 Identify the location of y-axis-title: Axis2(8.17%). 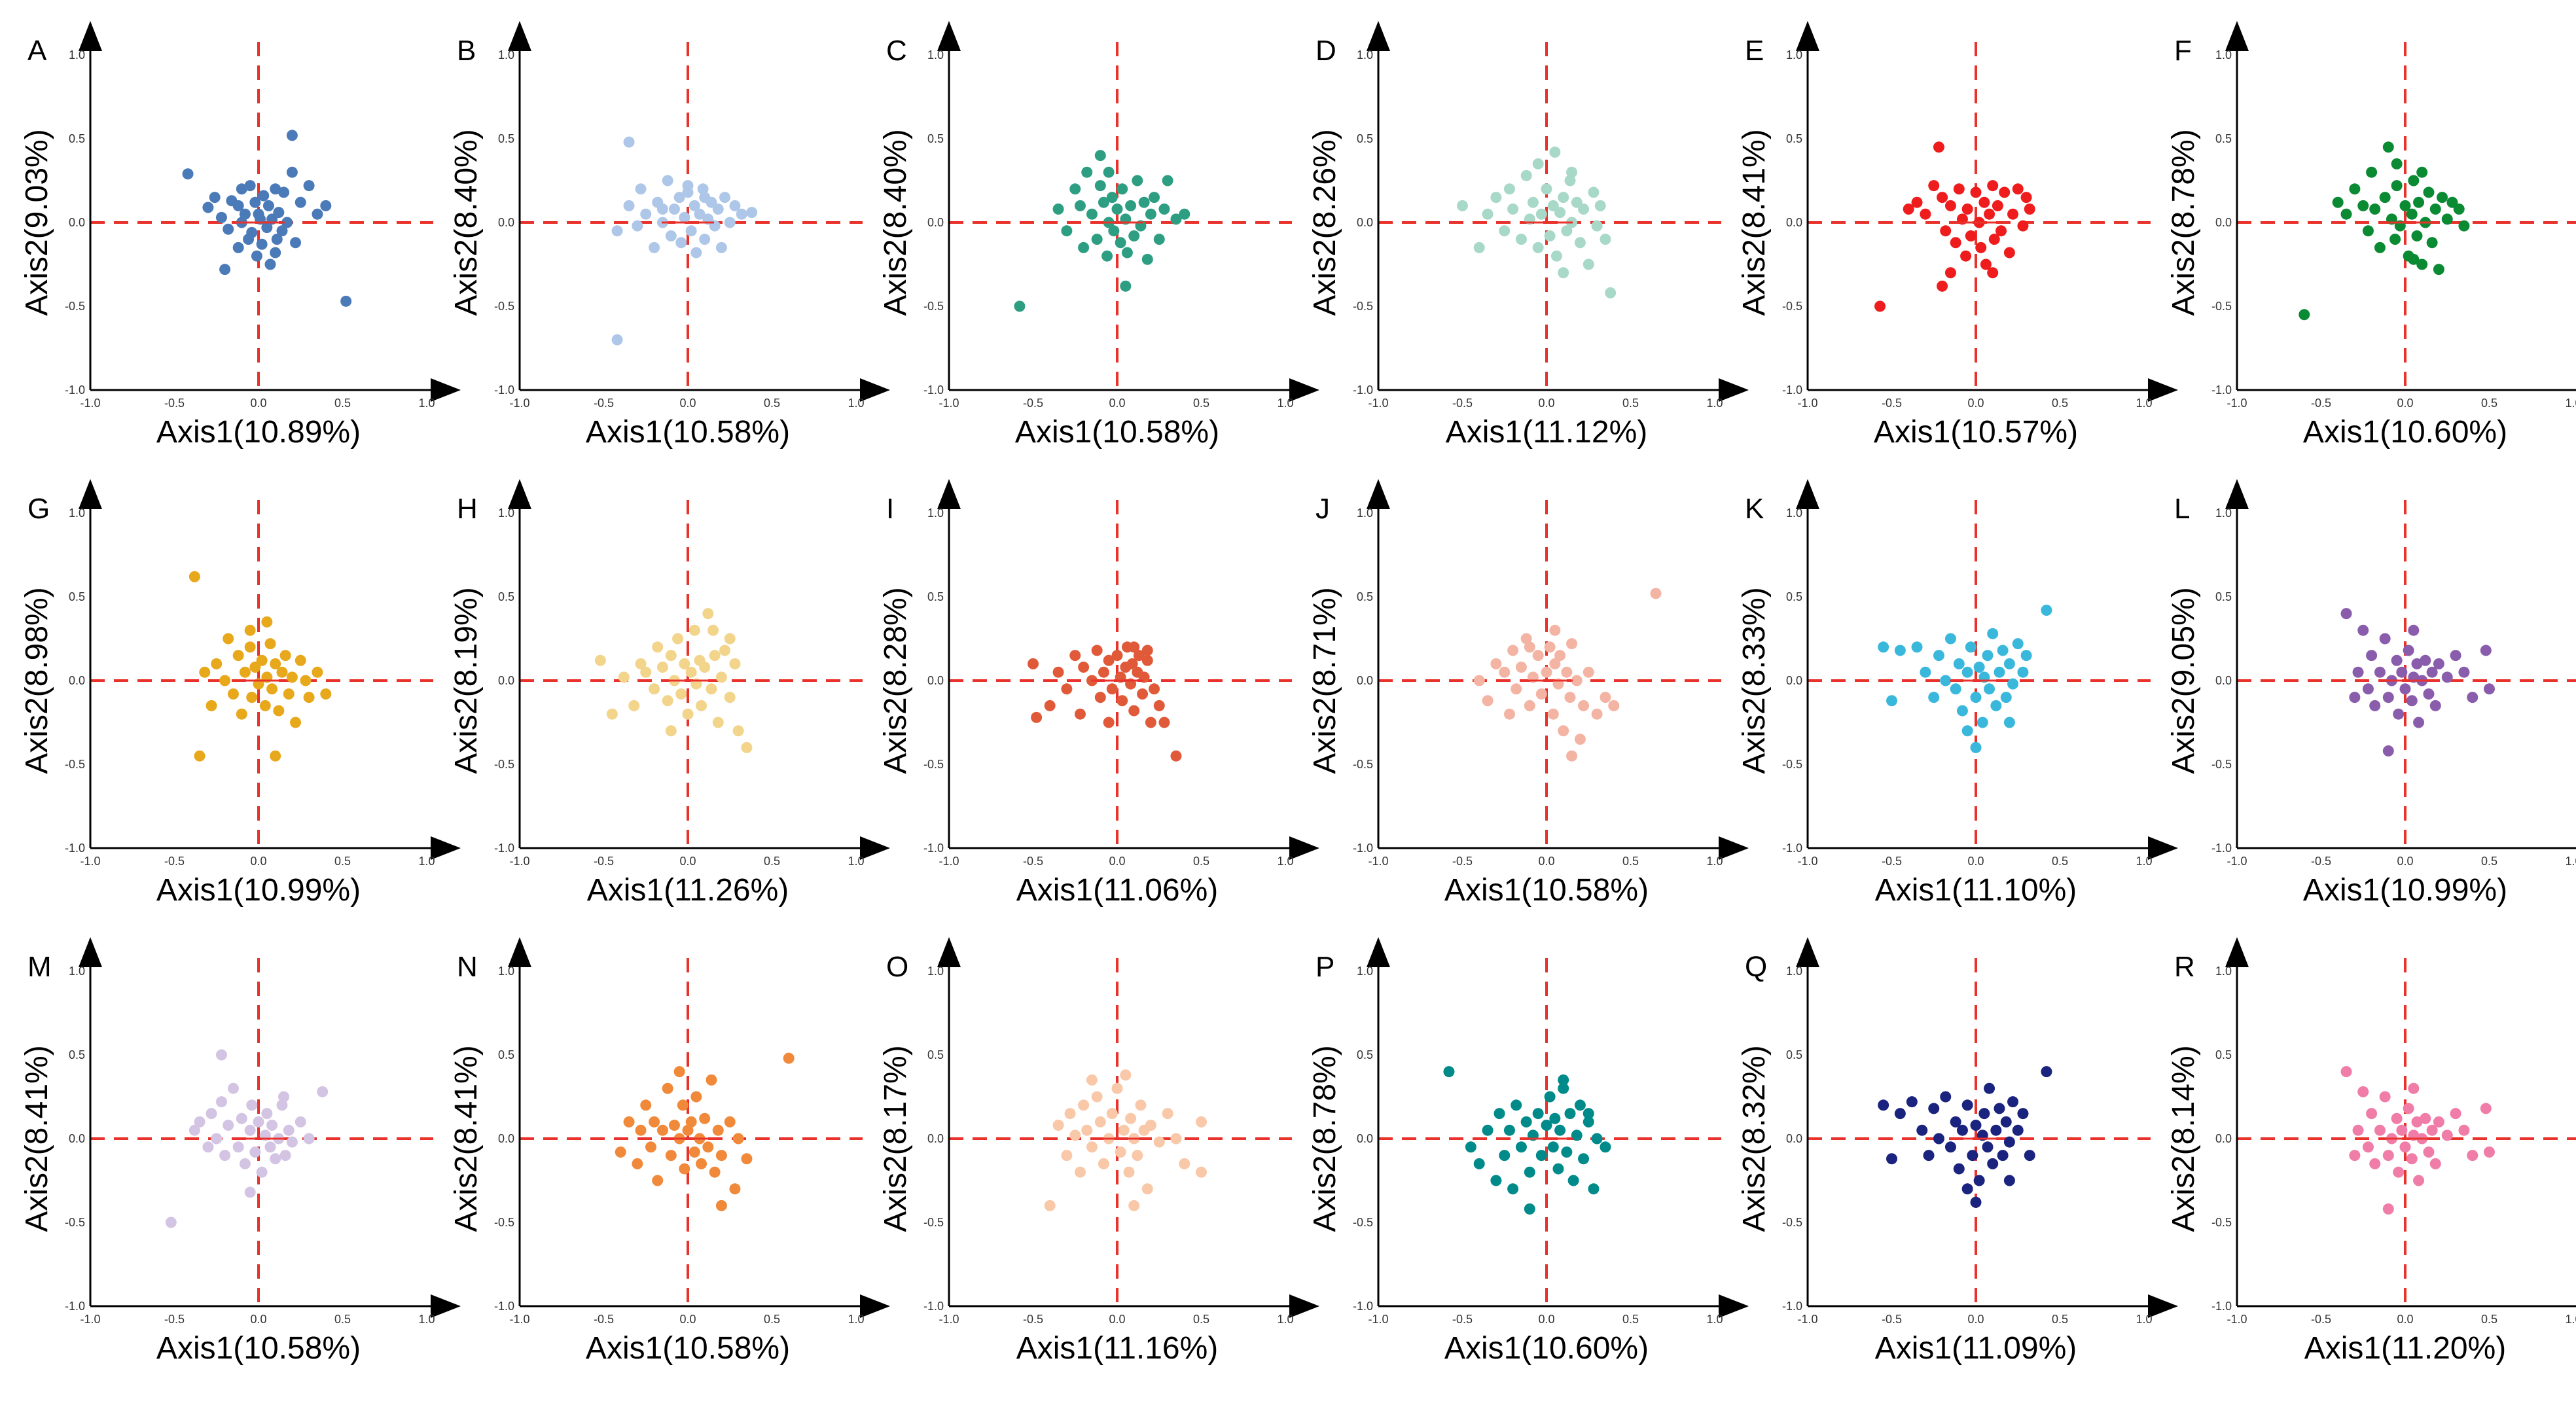
(895, 1138).